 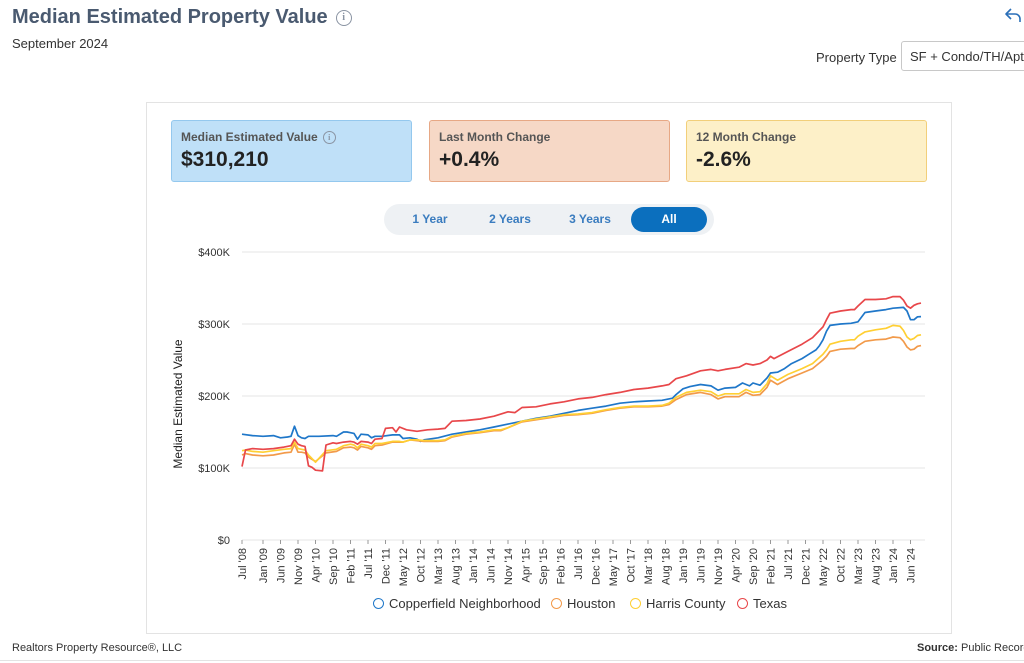 What do you see at coordinates (170, 17) in the screenshot?
I see `page-title-text: Median Estimated Property Value` at bounding box center [170, 17].